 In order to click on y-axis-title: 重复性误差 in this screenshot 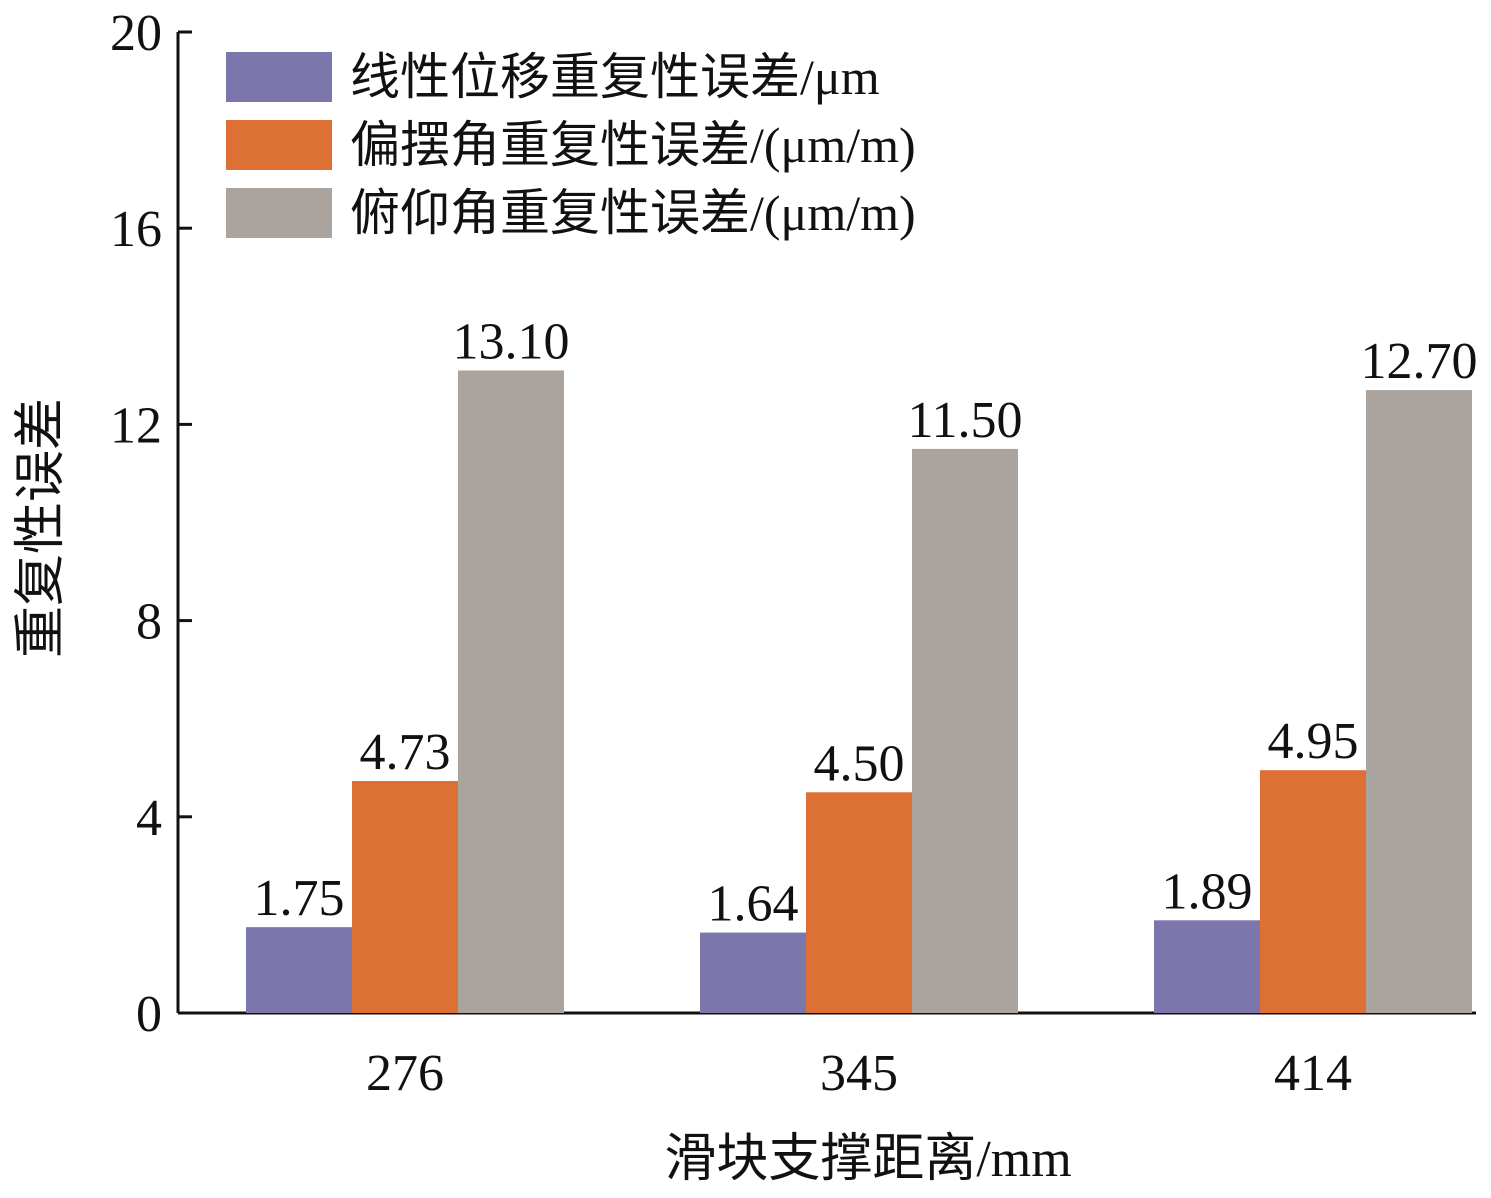, I will do `click(41, 528)`.